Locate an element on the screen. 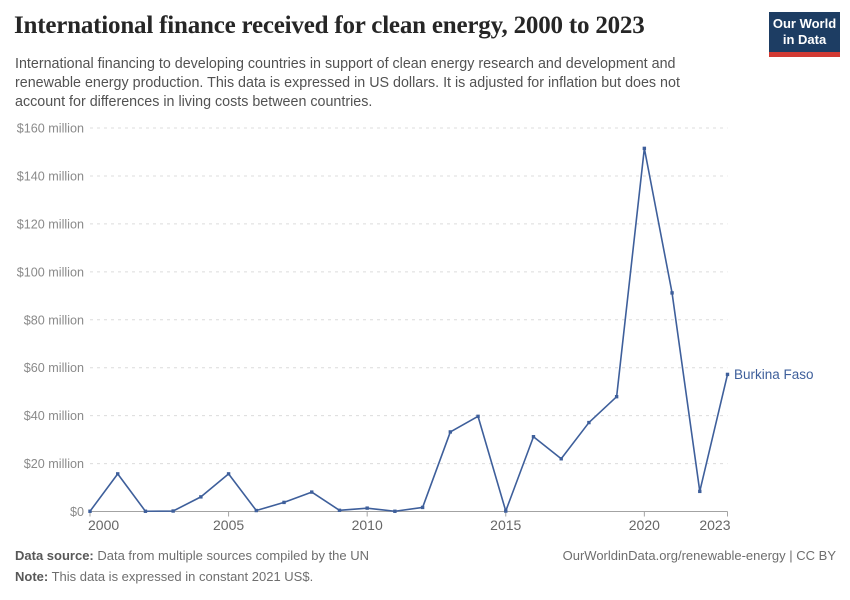  y-tick-label: $140 million is located at coordinates (50, 176).